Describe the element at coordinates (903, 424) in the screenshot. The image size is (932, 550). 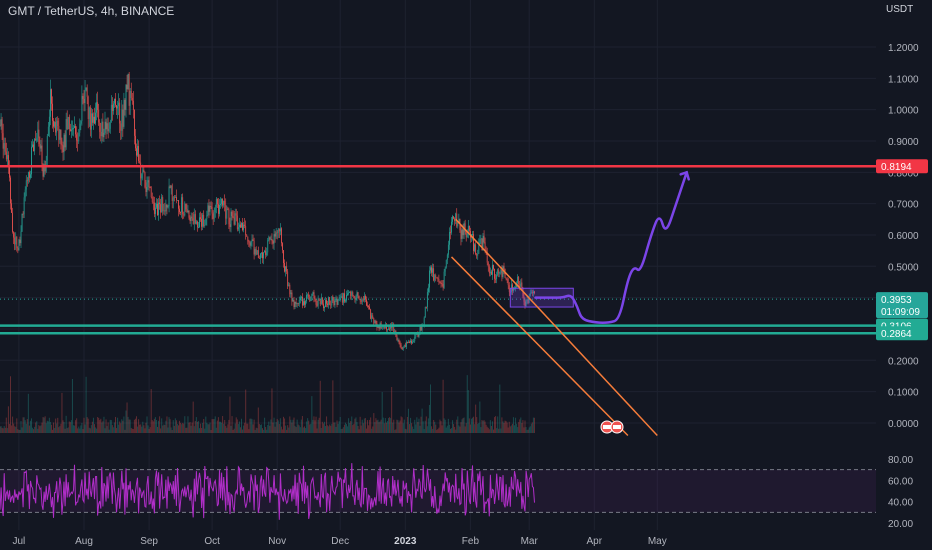
I see `price-tick-label: 0.0000` at that location.